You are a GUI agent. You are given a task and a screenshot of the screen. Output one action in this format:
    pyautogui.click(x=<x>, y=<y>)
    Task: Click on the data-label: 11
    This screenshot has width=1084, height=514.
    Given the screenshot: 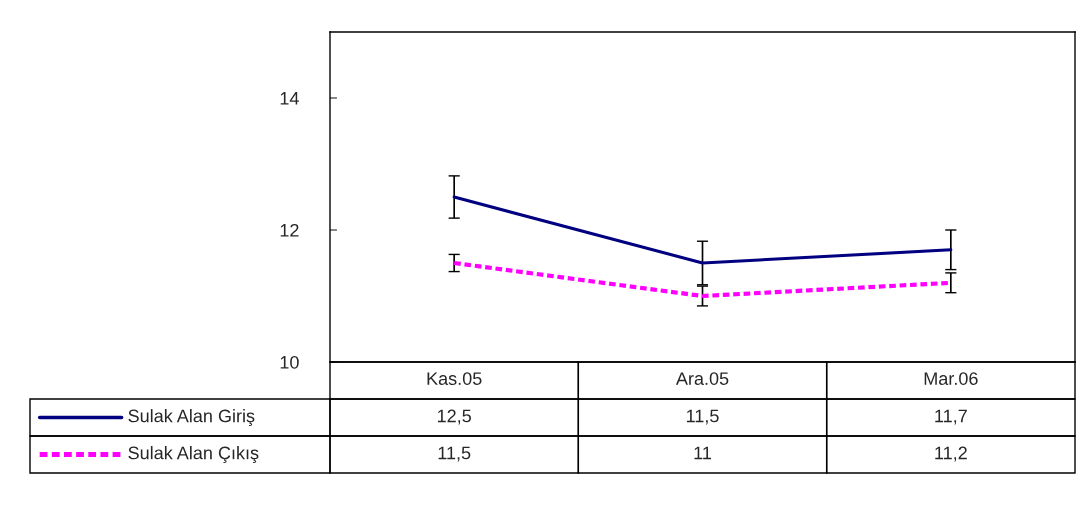 What is the action you would take?
    pyautogui.click(x=702, y=453)
    